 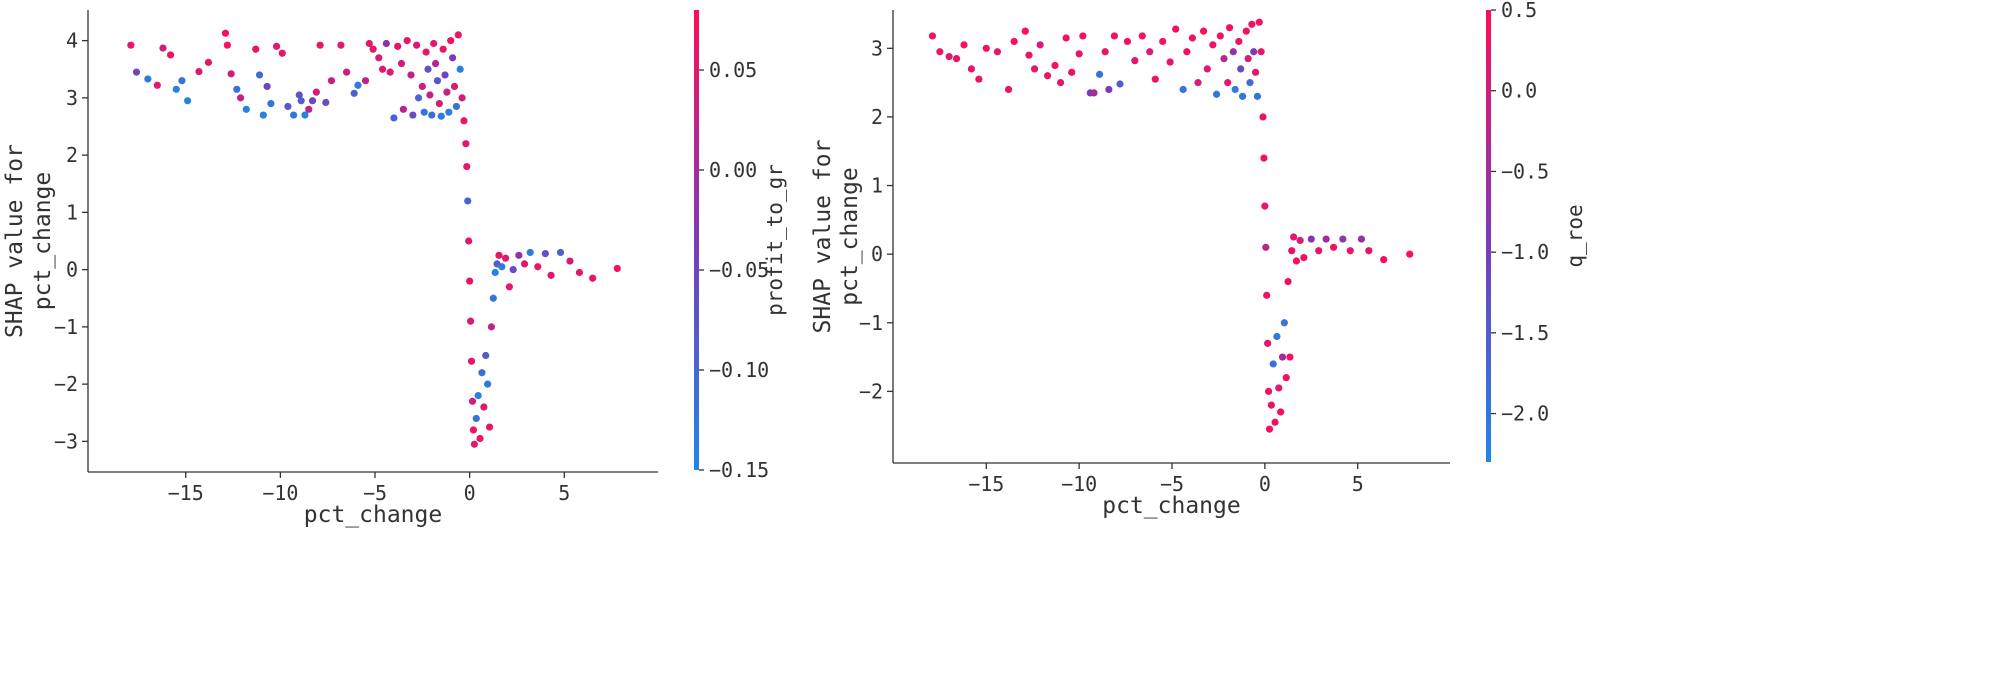 What do you see at coordinates (1525, 171) in the screenshot?
I see `colorbar-tick-label: −0.5` at bounding box center [1525, 171].